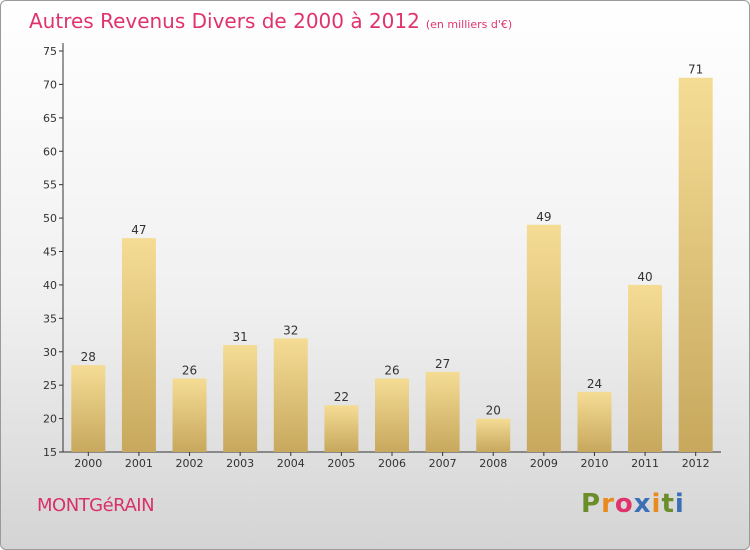 The image size is (750, 550). What do you see at coordinates (50, 252) in the screenshot?
I see `y-tick-label: 45` at bounding box center [50, 252].